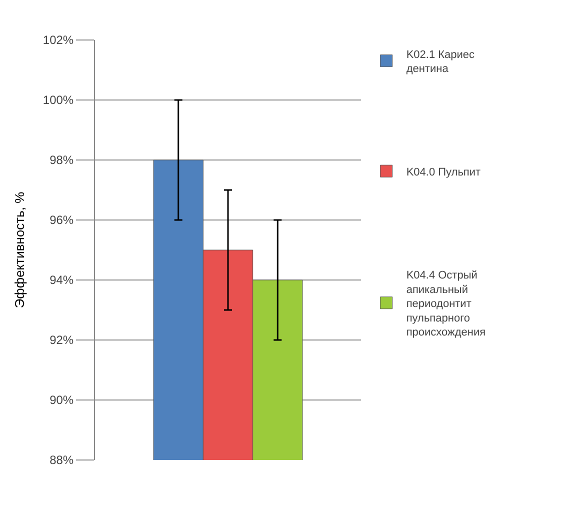  What do you see at coordinates (62, 220) in the screenshot?
I see `y-tick-label: 96%` at bounding box center [62, 220].